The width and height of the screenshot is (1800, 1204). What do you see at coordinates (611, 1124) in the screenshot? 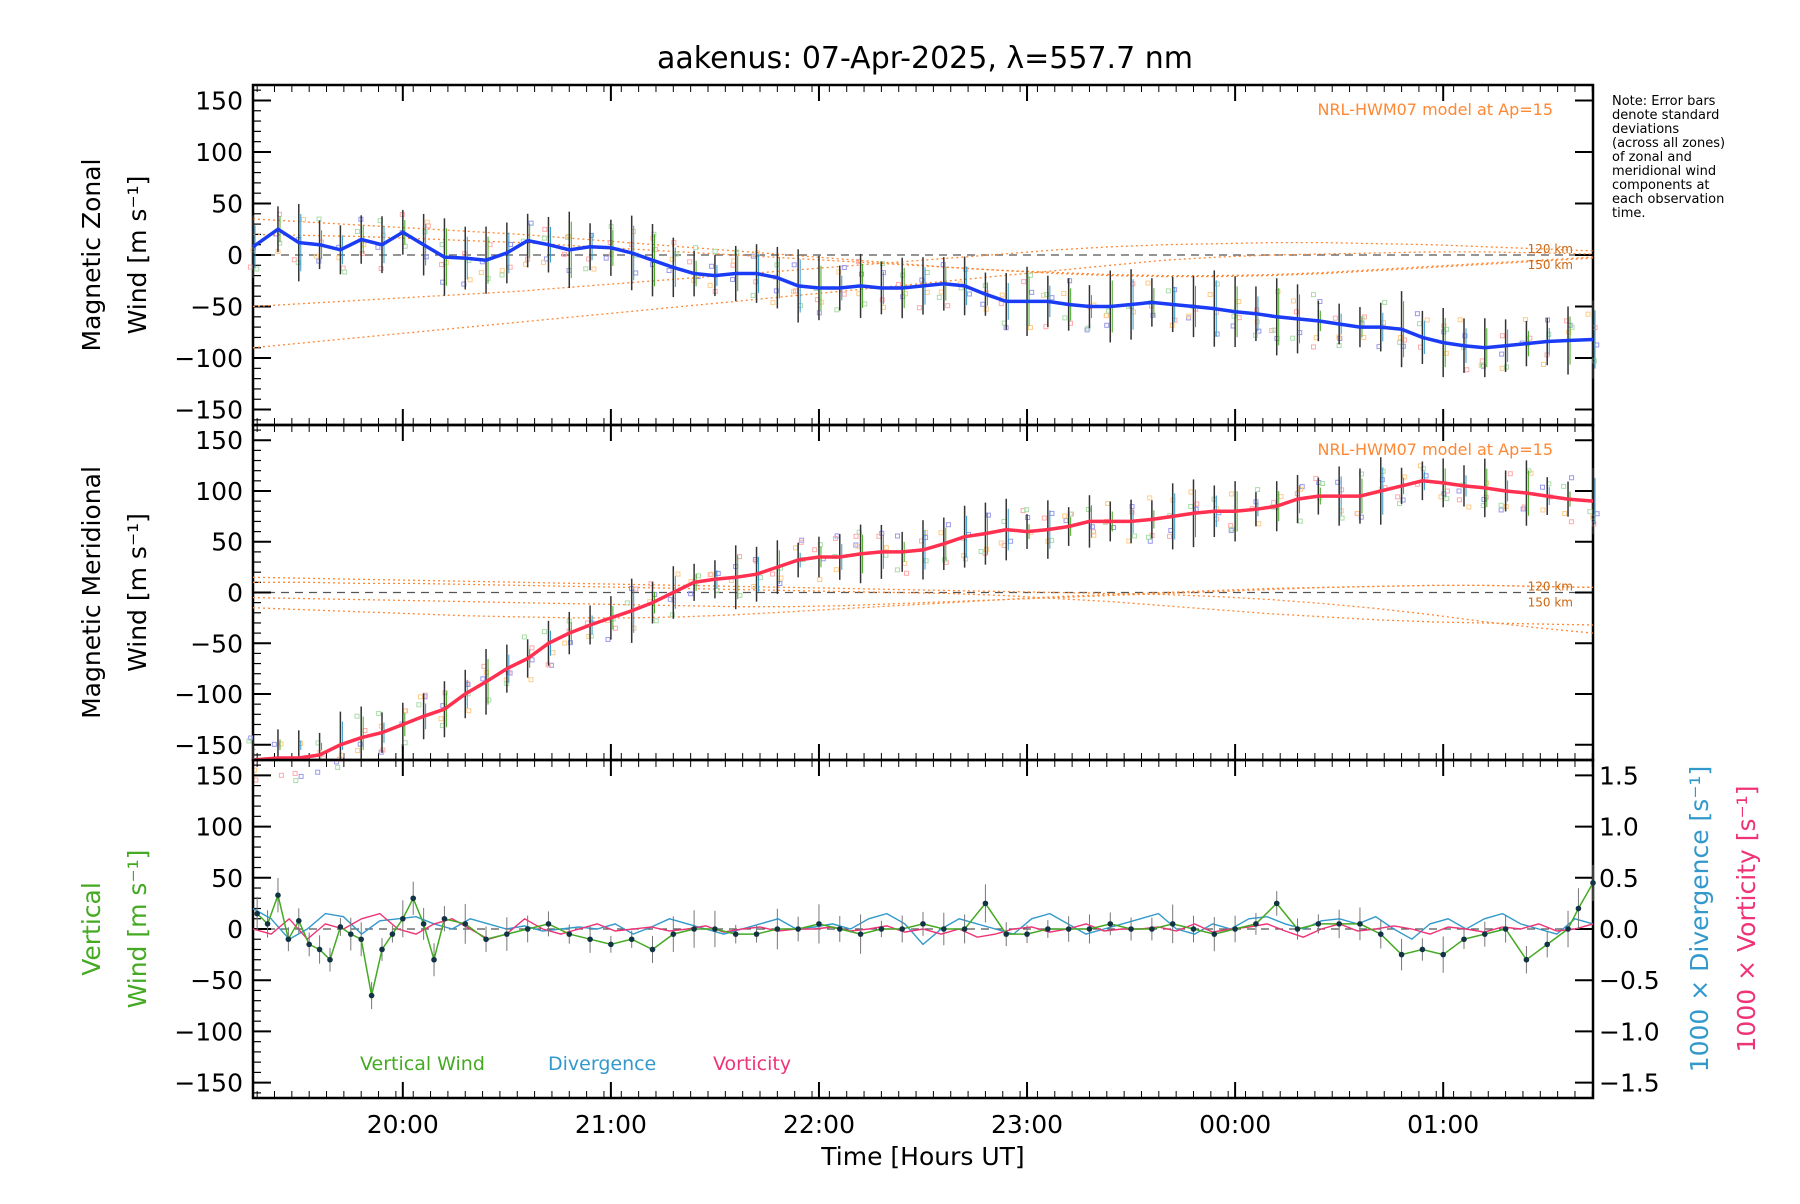
I see `x-tick-label: 21:00` at bounding box center [611, 1124].